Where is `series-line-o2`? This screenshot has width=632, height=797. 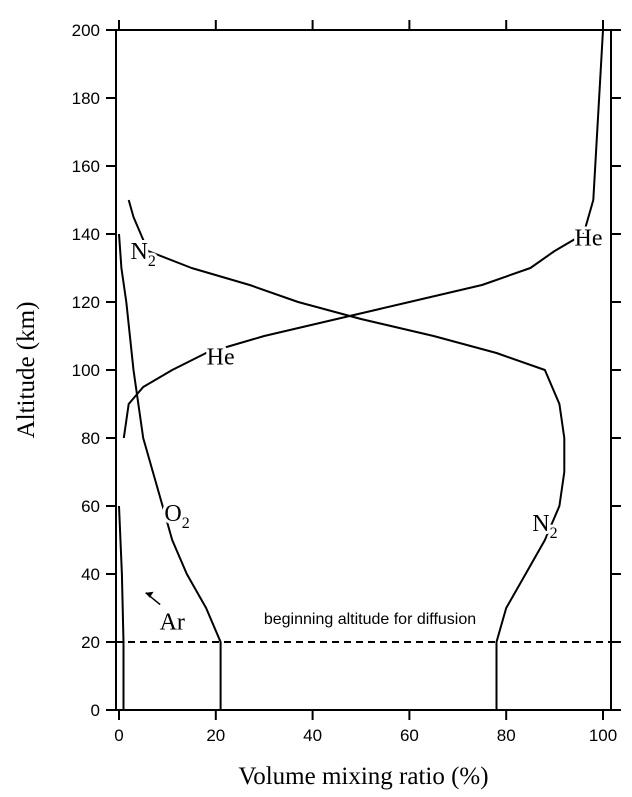
series-line-o2 is located at coordinates (170, 471).